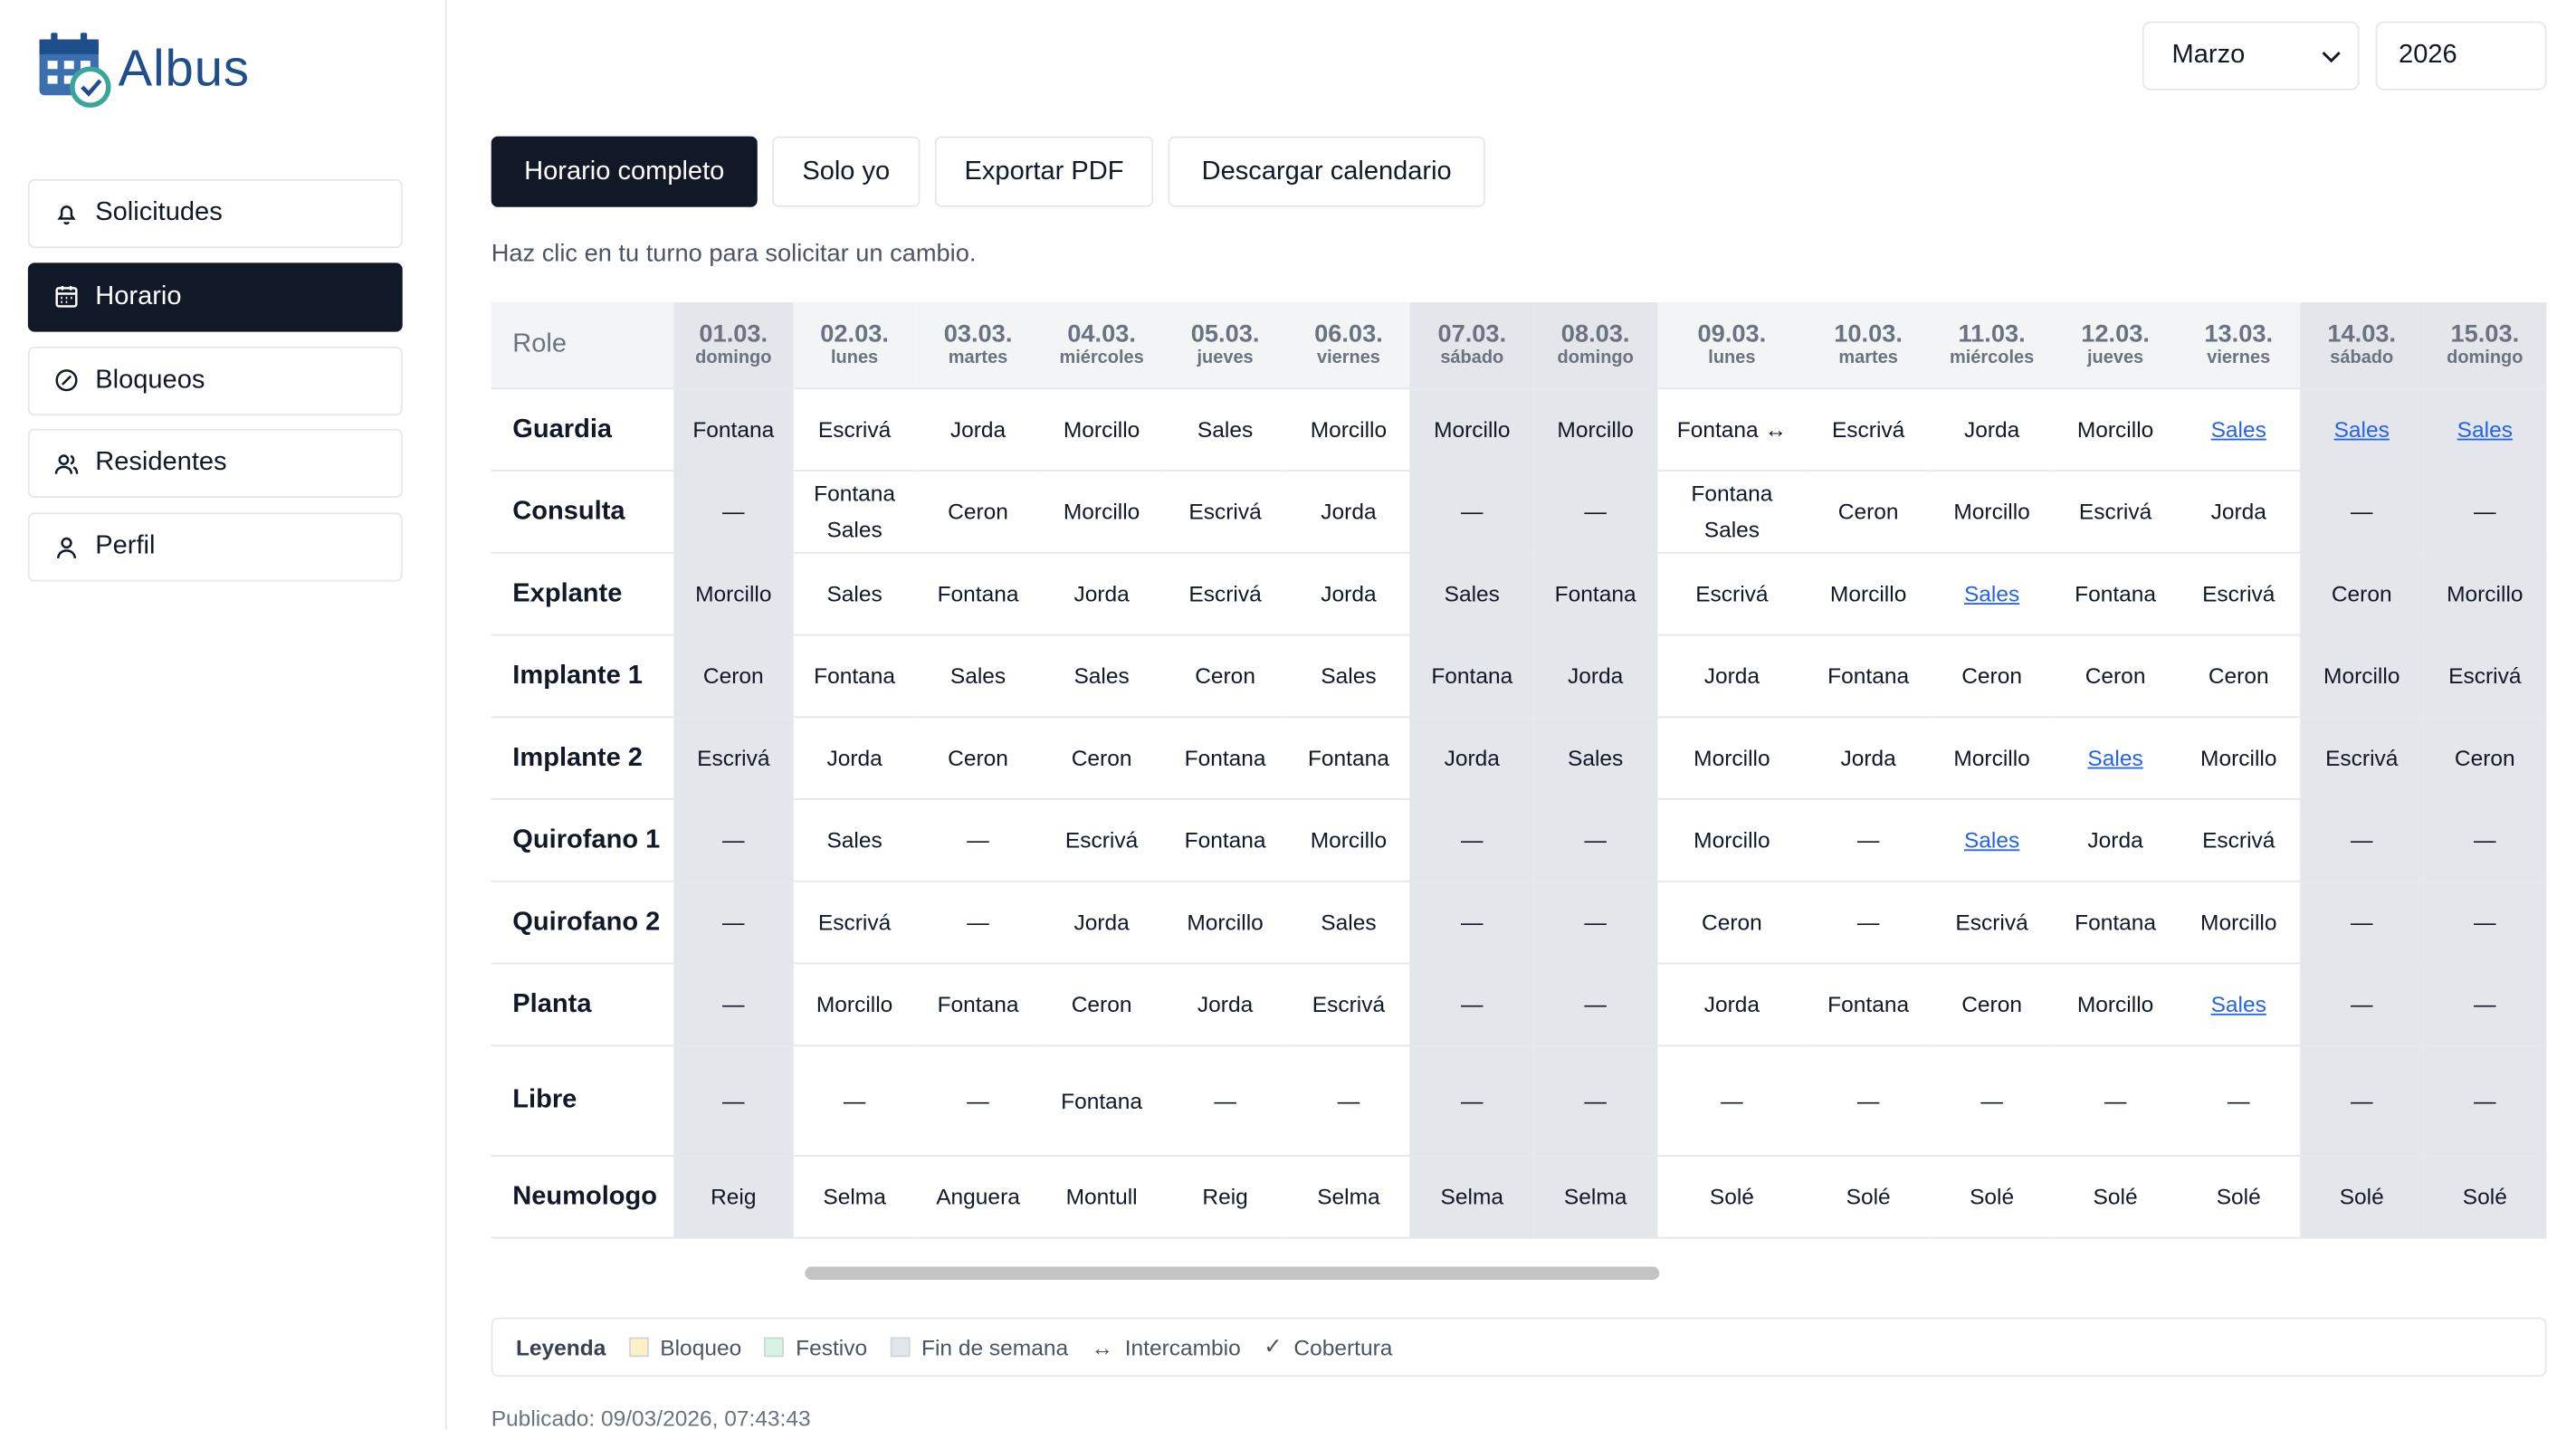 The image size is (2576, 1430). Describe the element at coordinates (143, 69) in the screenshot. I see `logo: Albus` at that location.